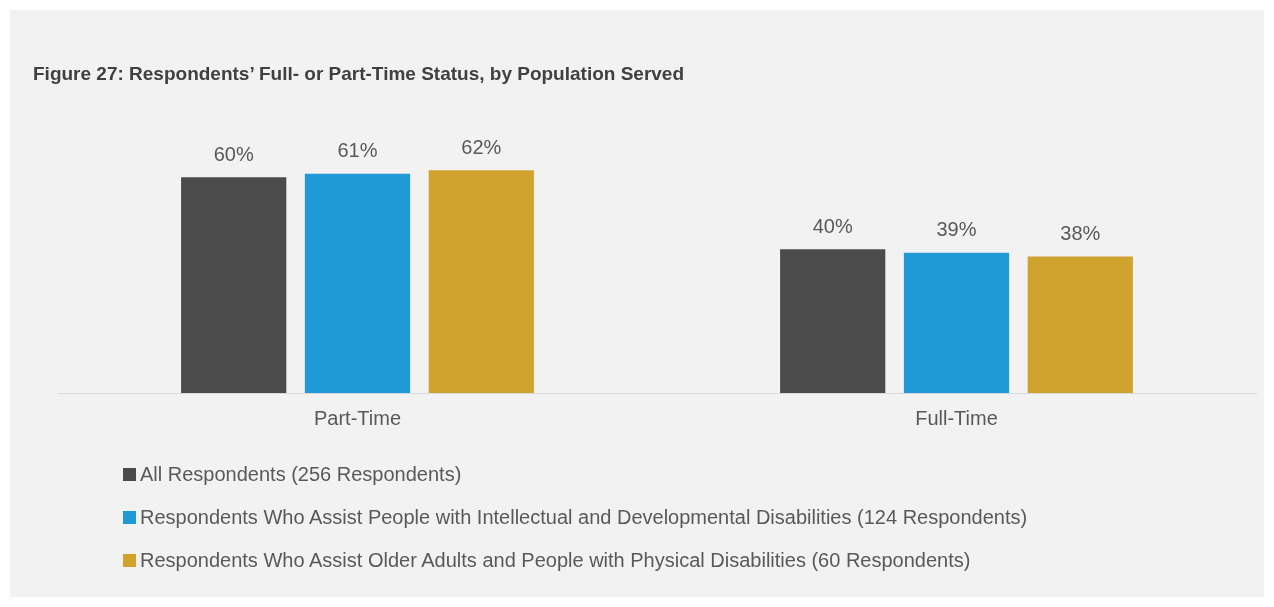 Image resolution: width=1274 pixels, height=607 pixels. Describe the element at coordinates (357, 150) in the screenshot. I see `data-label: 61%` at that location.